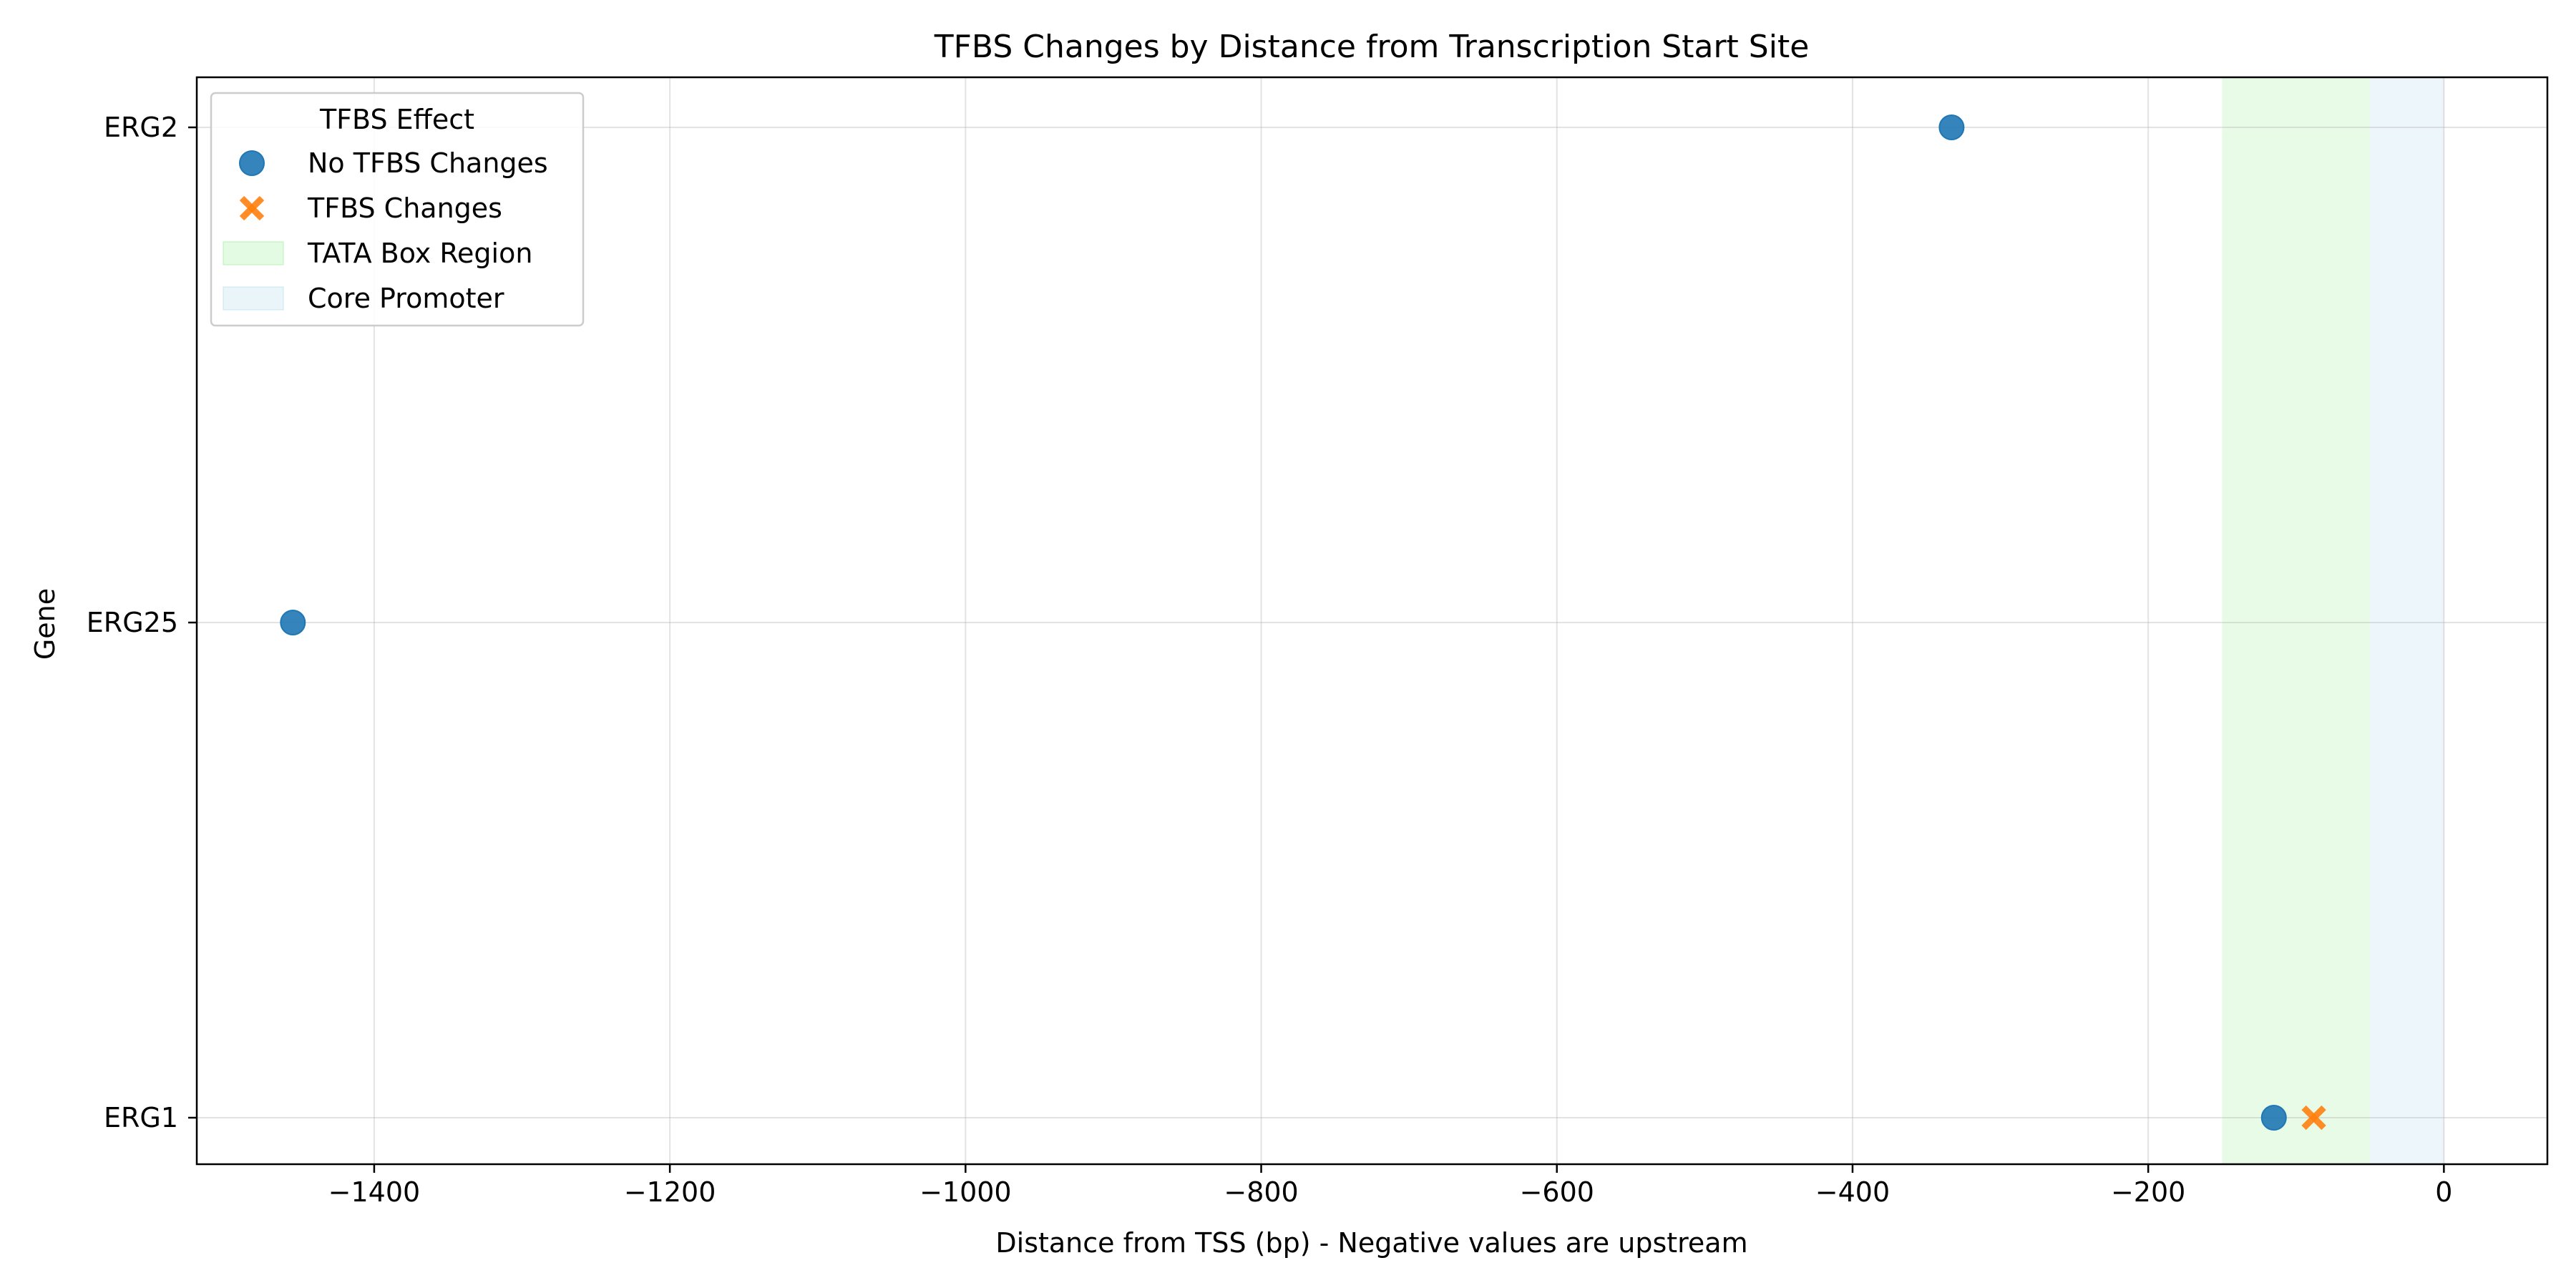 The height and width of the screenshot is (1288, 2576). I want to click on y-axis-ticks: ERG2 ERG25 ERG1, so click(142, 622).